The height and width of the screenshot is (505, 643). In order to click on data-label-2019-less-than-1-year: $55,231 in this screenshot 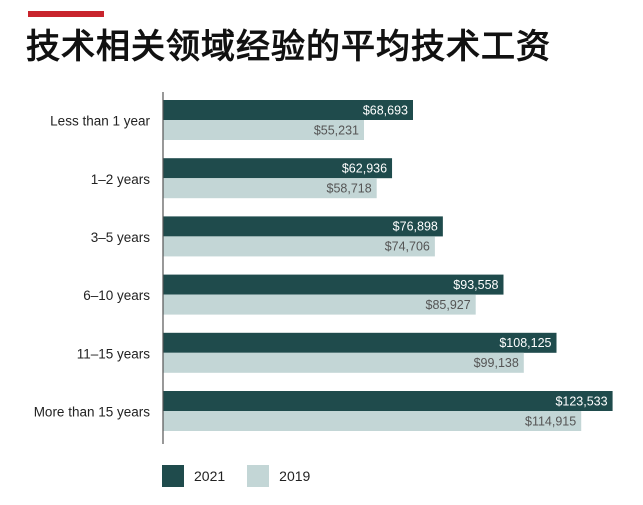, I will do `click(336, 130)`.